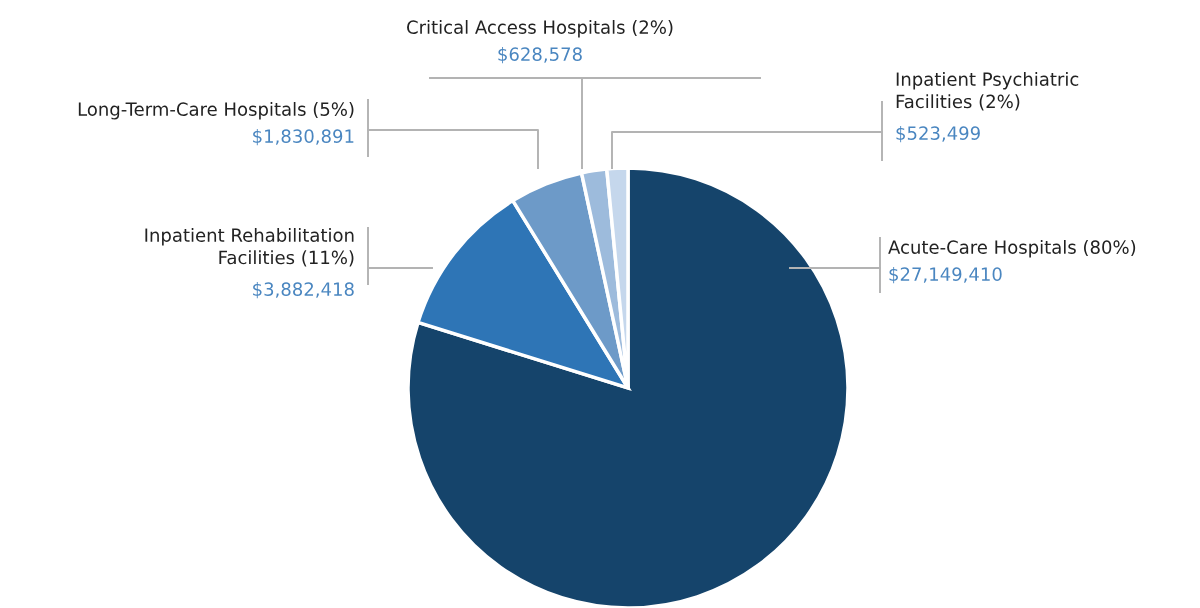 This screenshot has height=608, width=1200. Describe the element at coordinates (216, 111) in the screenshot. I see `slice-label: Long-Term-Care Hospitals (5%)` at that location.